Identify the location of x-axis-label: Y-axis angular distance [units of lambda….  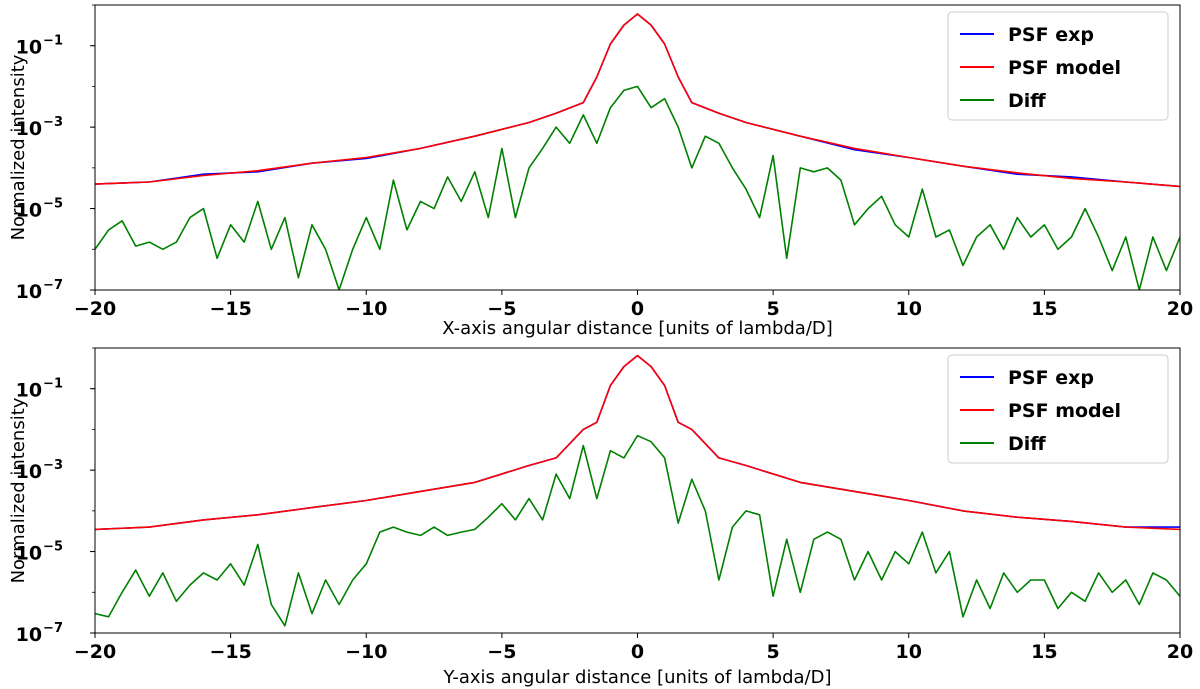
(636, 677).